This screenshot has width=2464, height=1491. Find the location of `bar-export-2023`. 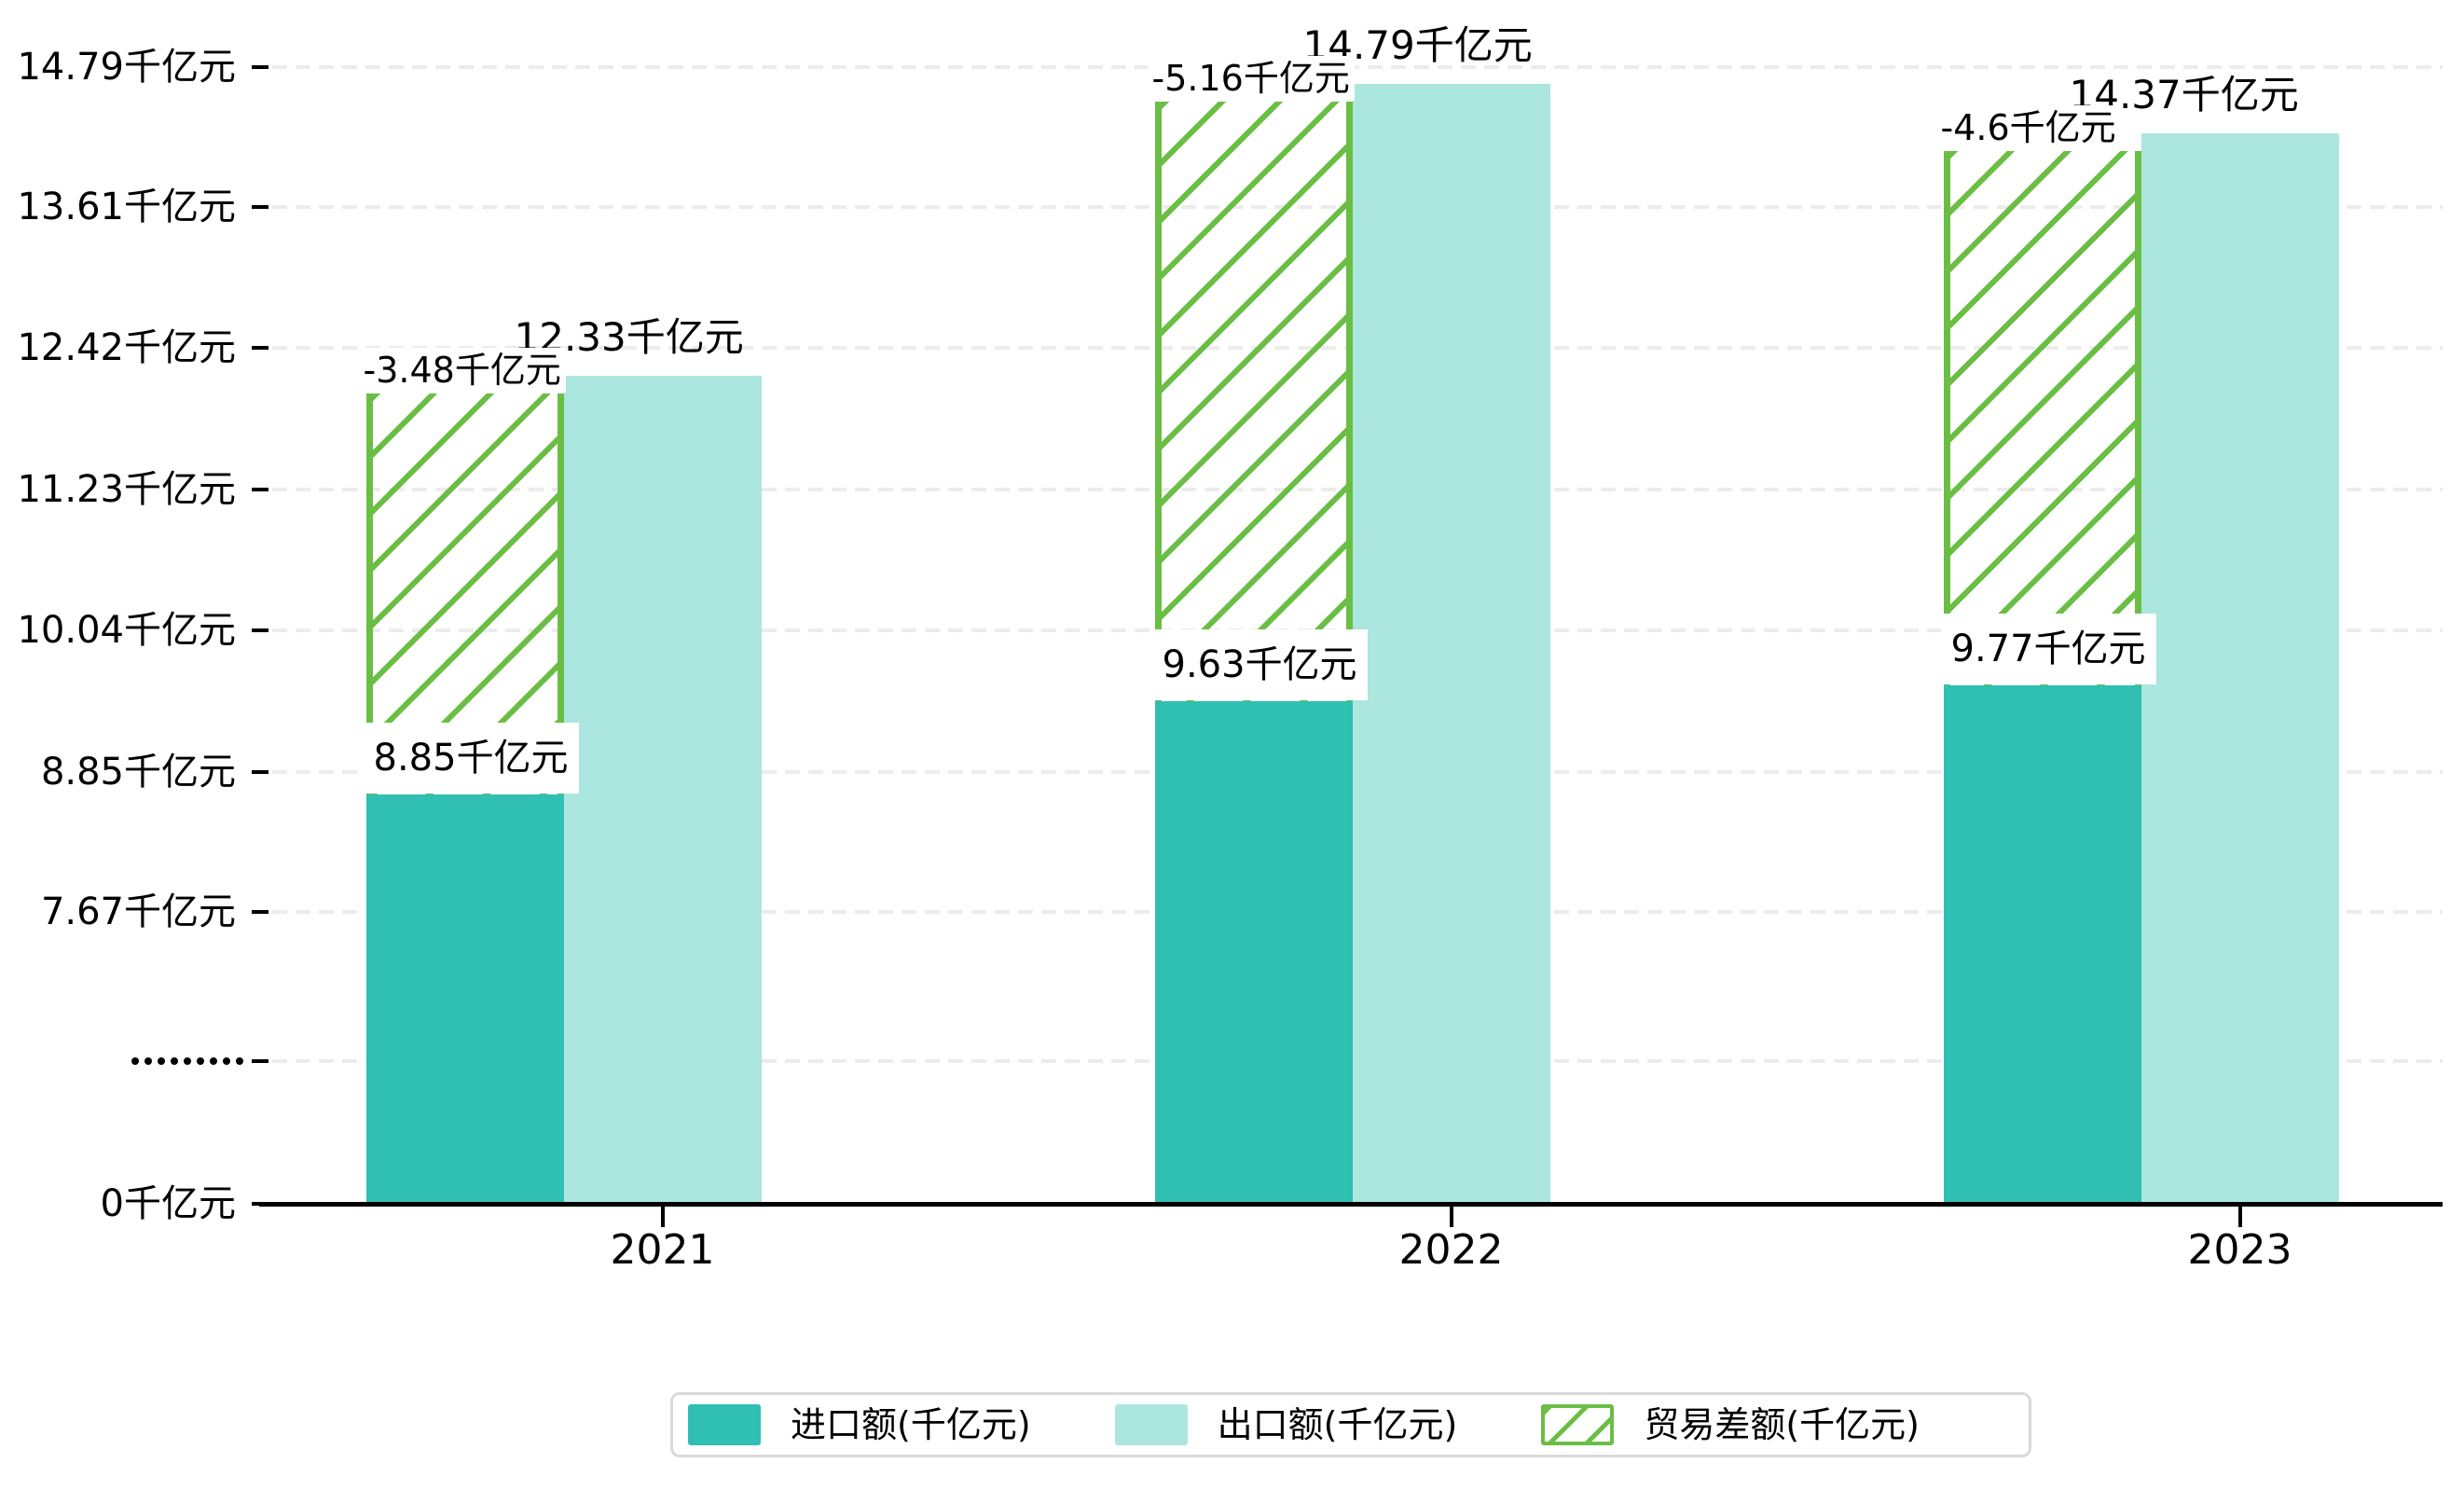

bar-export-2023 is located at coordinates (2240, 668).